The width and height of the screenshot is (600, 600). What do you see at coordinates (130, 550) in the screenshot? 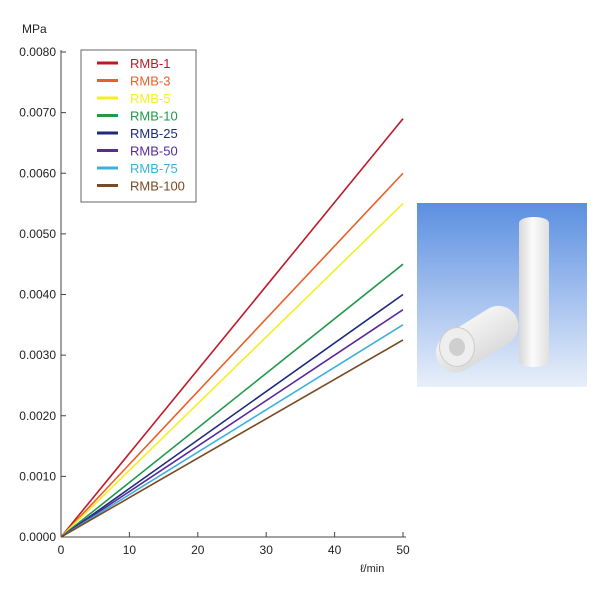
I see `x-tick-label: 10` at bounding box center [130, 550].